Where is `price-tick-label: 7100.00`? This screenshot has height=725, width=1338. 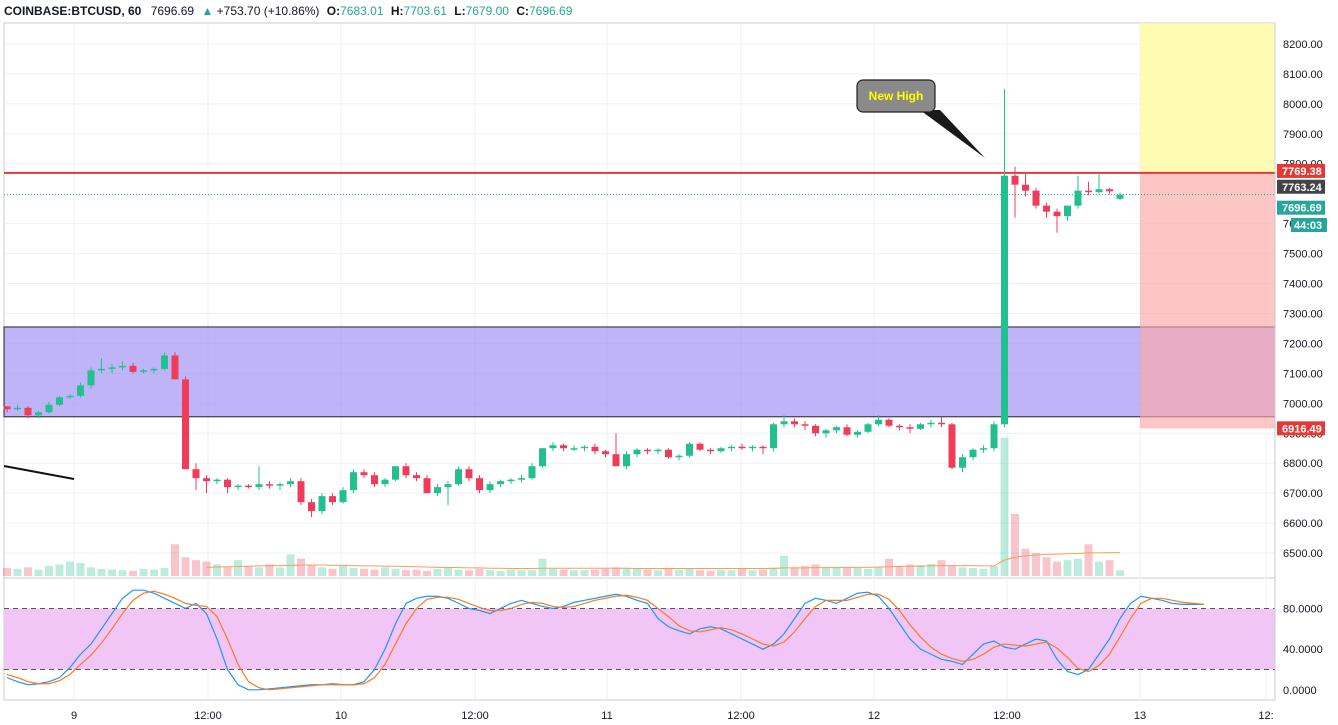
price-tick-label: 7100.00 is located at coordinates (1303, 374).